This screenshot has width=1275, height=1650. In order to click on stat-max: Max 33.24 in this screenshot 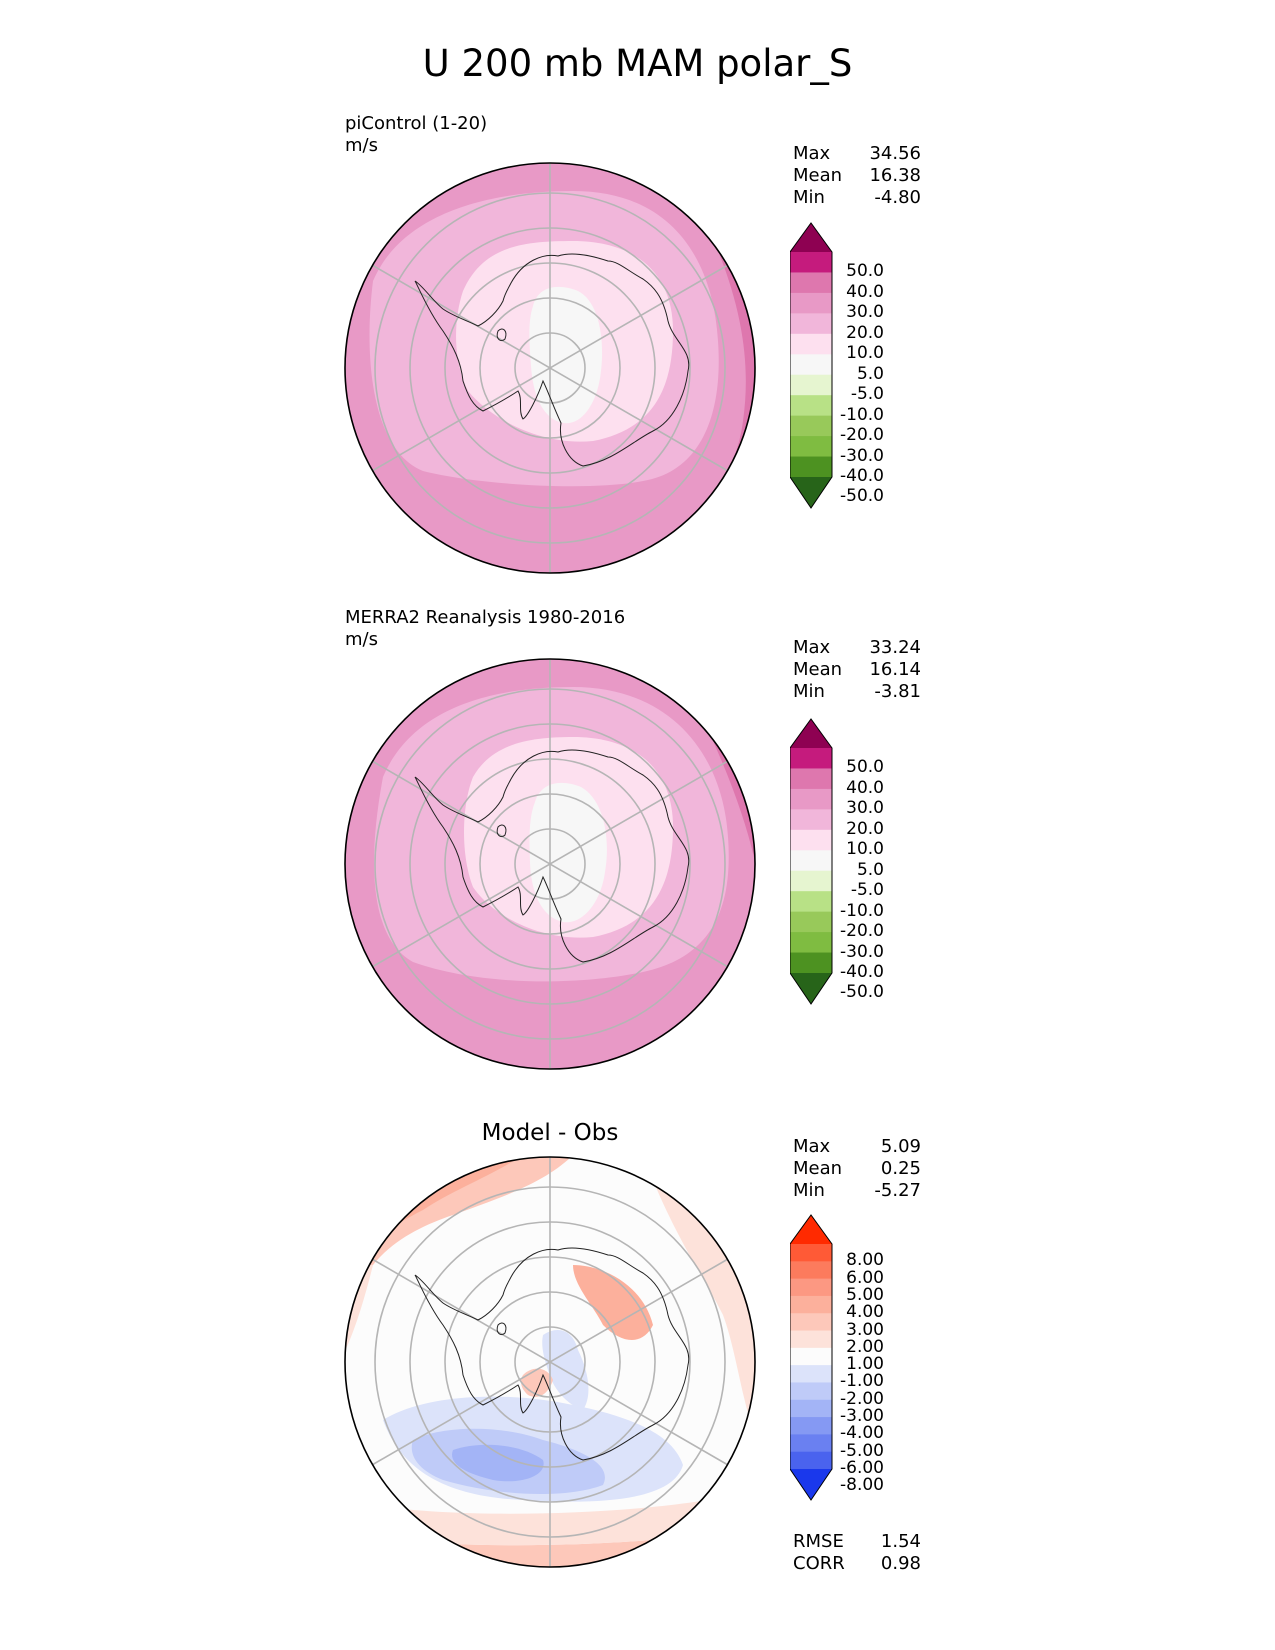, I will do `click(857, 647)`.